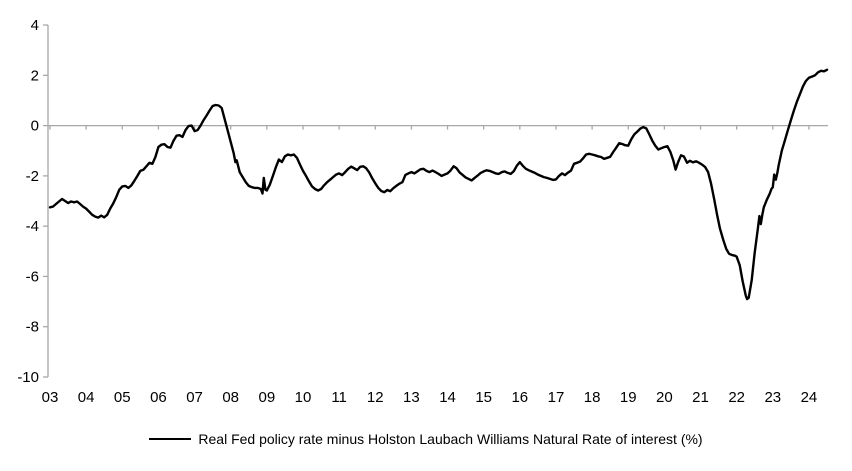  Describe the element at coordinates (32, 226) in the screenshot. I see `y-axis-tick-label: -4` at that location.